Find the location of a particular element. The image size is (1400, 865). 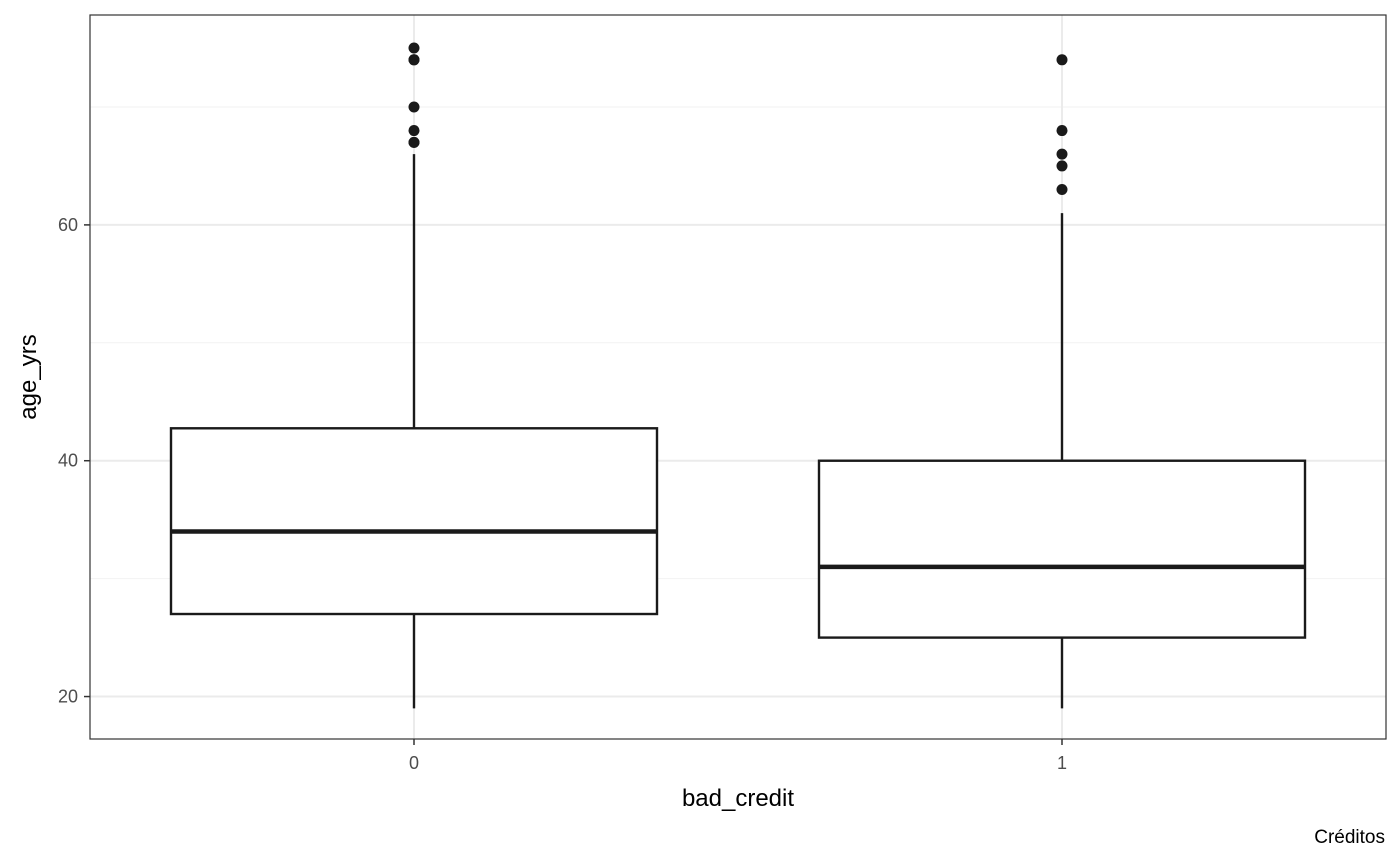

y-tick-label: 20 is located at coordinates (68, 697).